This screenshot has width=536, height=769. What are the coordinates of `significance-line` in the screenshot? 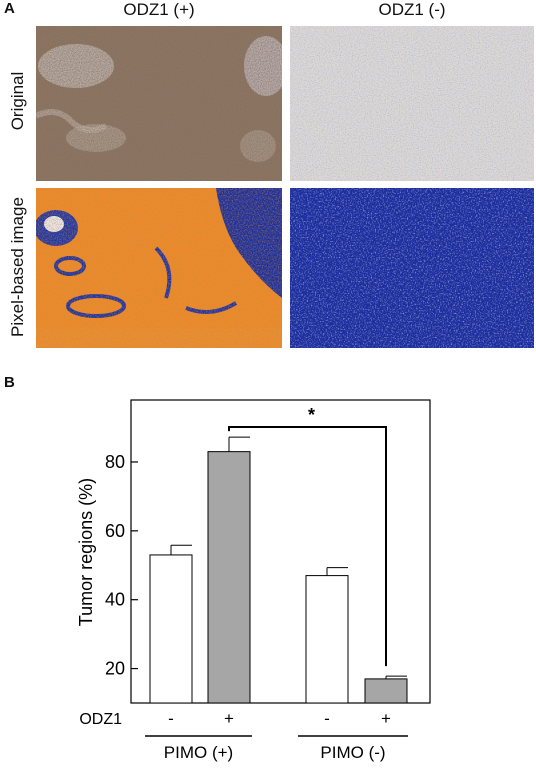 It's located at (307, 546).